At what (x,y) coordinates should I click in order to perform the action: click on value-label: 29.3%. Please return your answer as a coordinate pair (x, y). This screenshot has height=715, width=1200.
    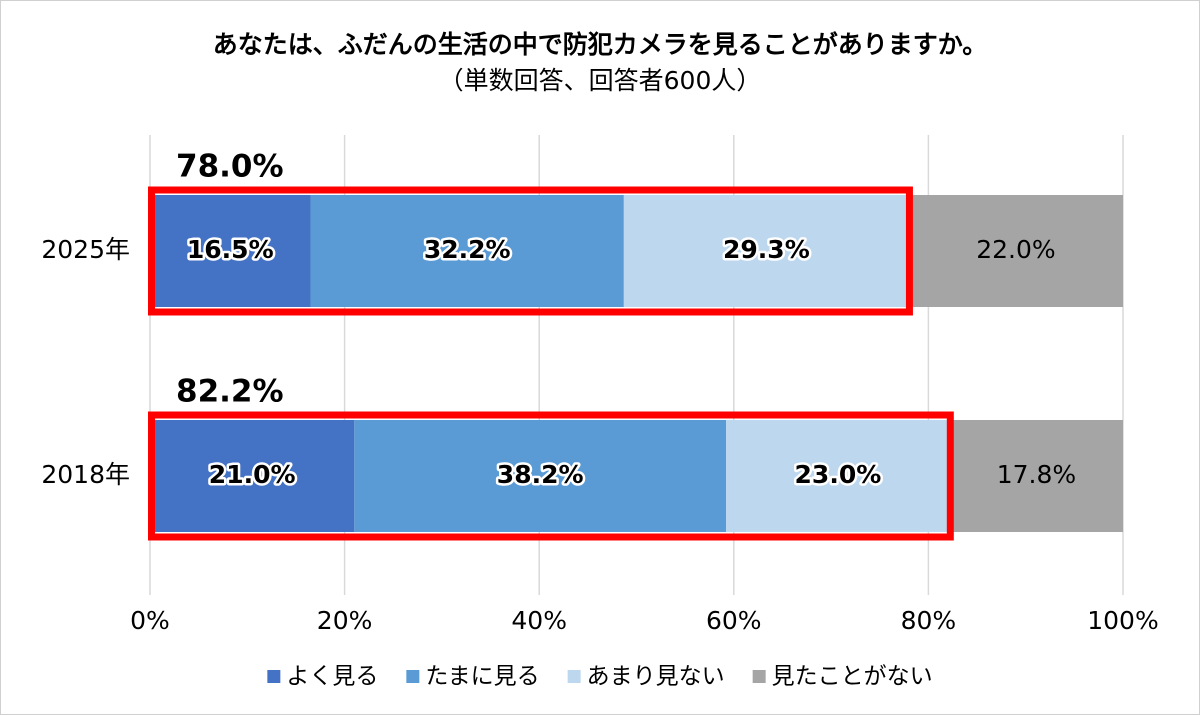
    Looking at the image, I should click on (766, 249).